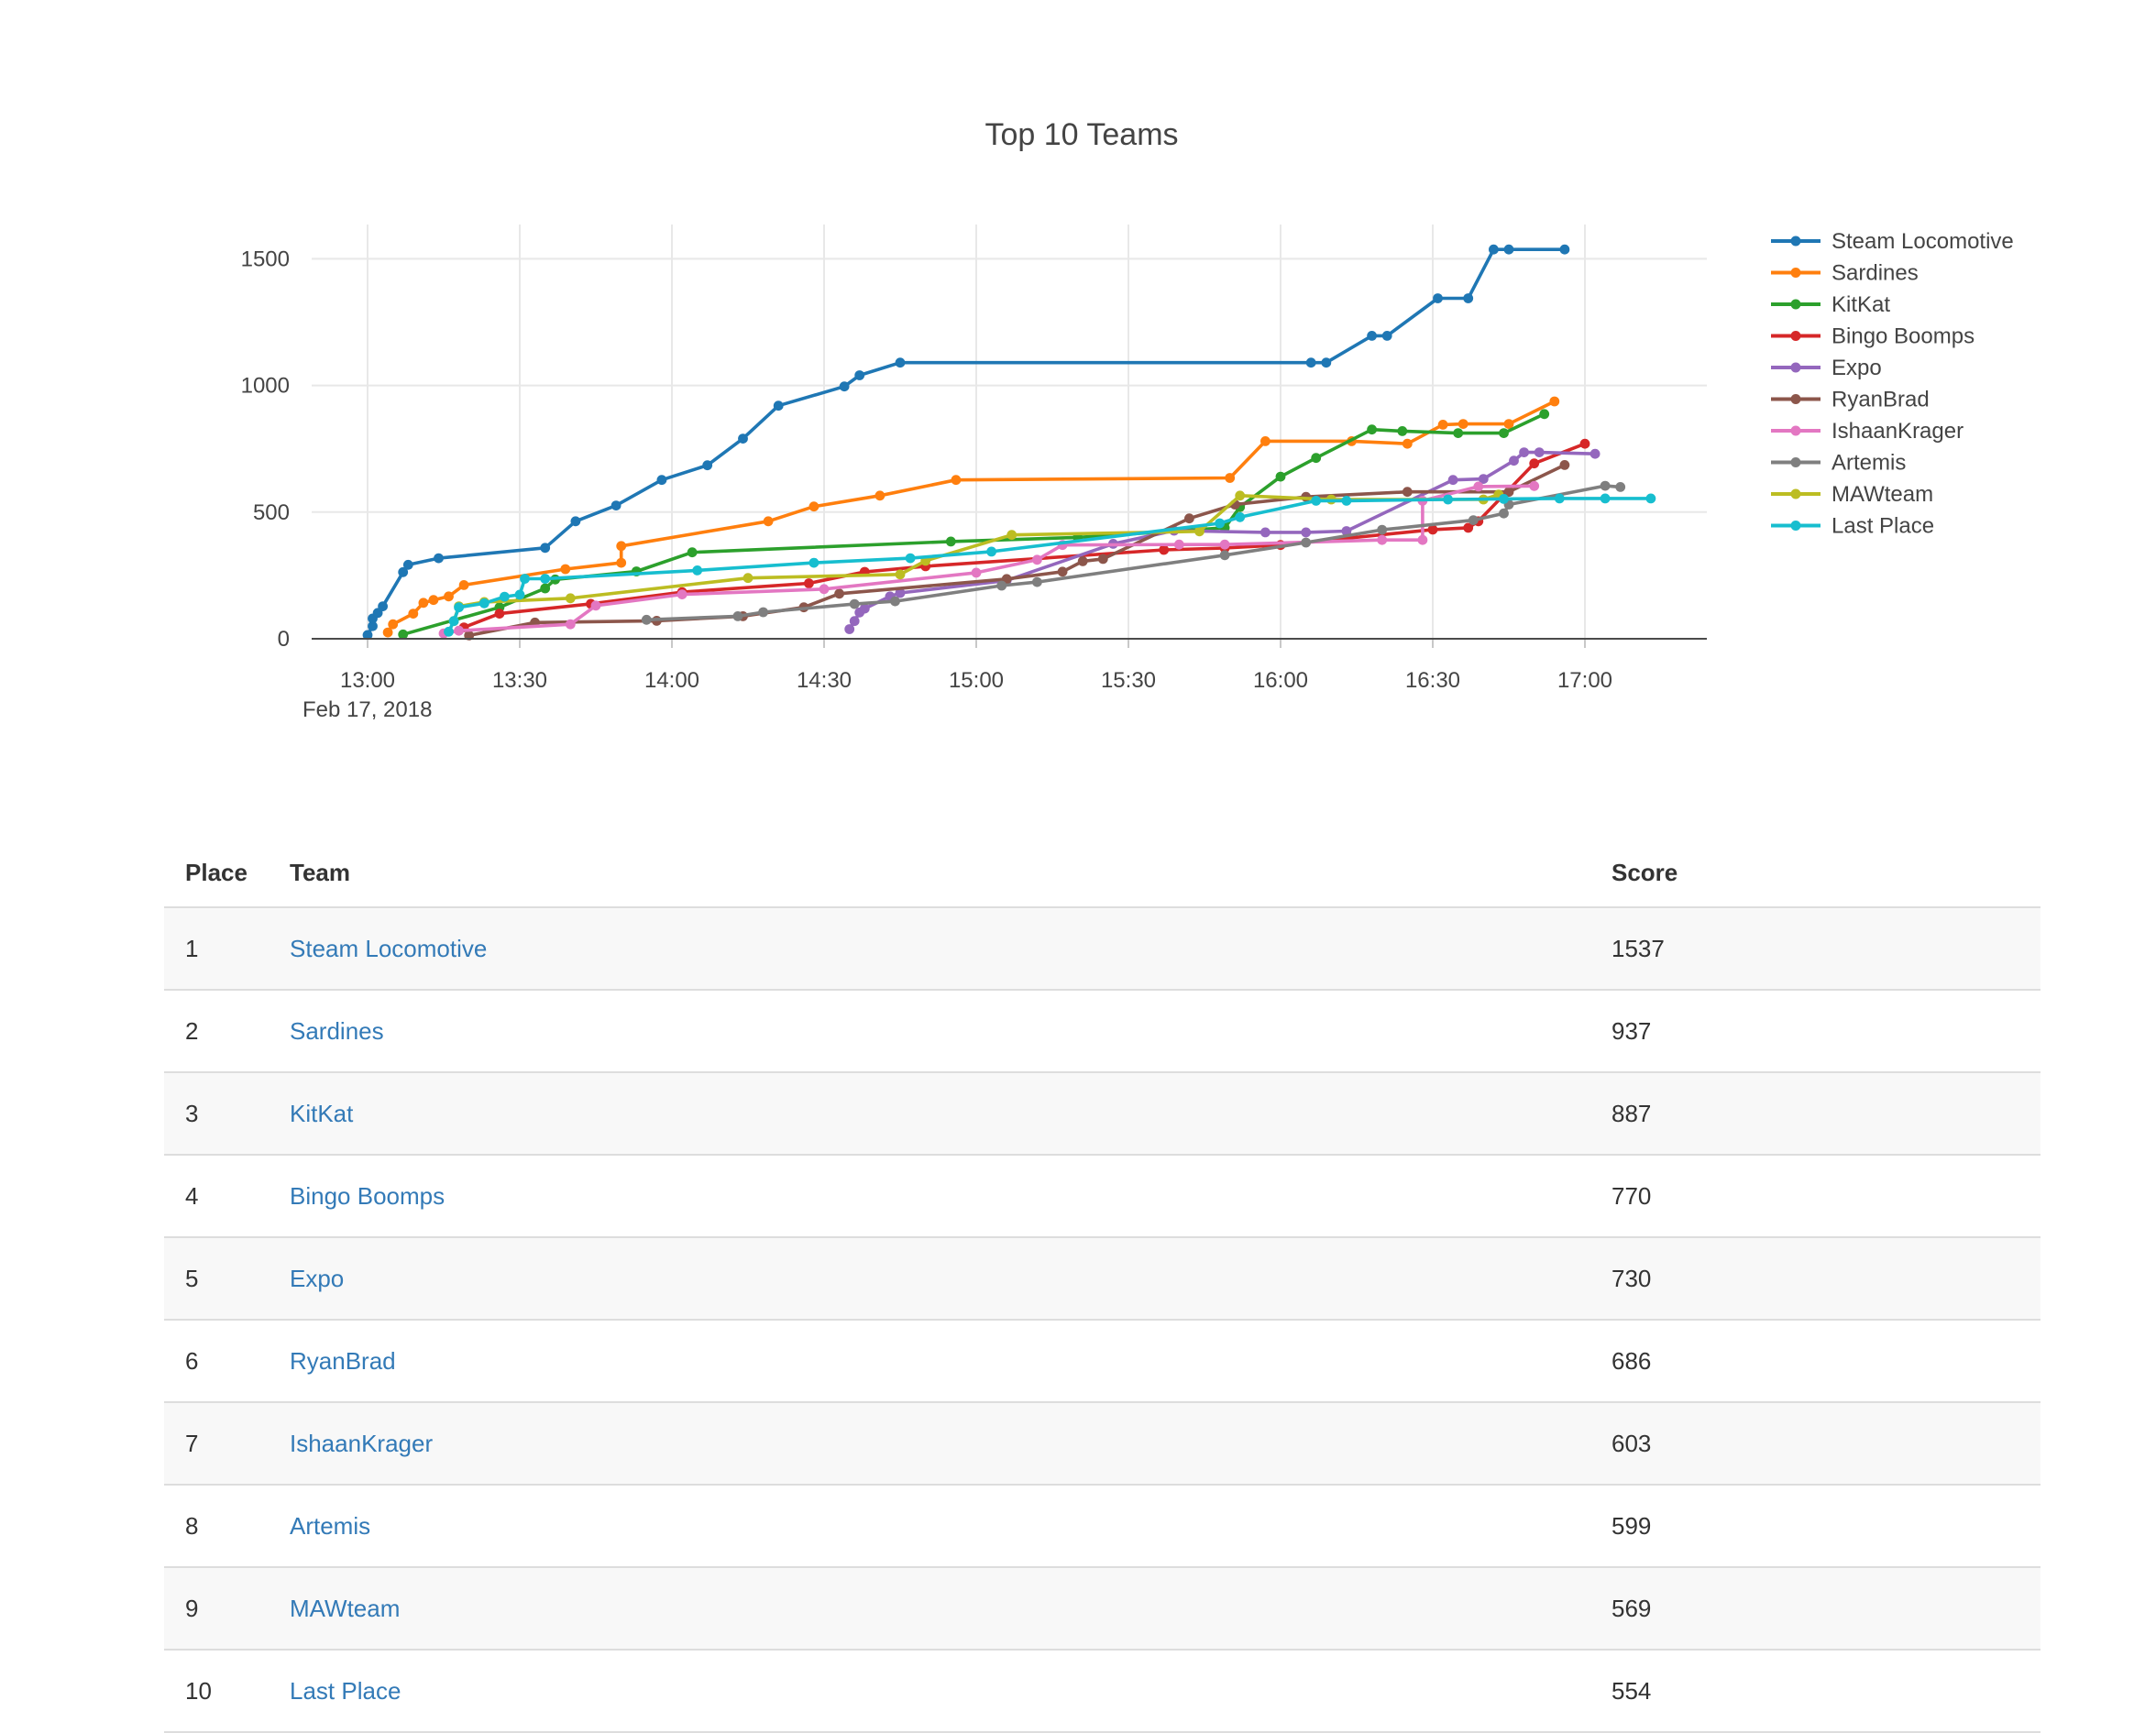 The height and width of the screenshot is (1733, 2156). Describe the element at coordinates (1857, 368) in the screenshot. I see `legend-label: Expo` at that location.